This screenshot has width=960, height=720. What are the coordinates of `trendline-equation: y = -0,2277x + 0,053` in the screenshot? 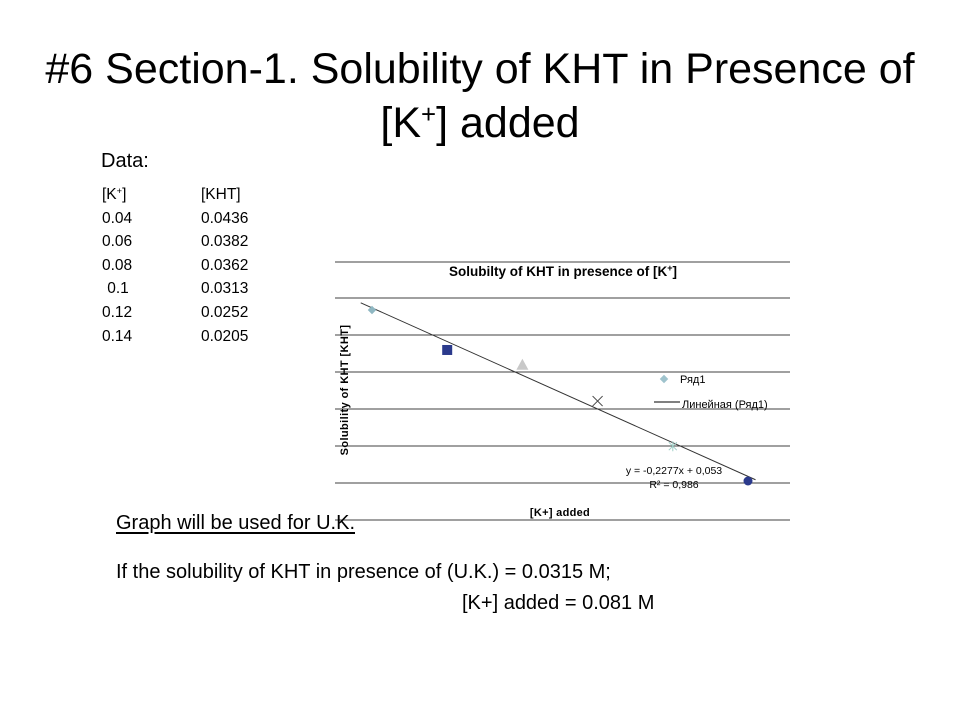 It's located at (674, 471).